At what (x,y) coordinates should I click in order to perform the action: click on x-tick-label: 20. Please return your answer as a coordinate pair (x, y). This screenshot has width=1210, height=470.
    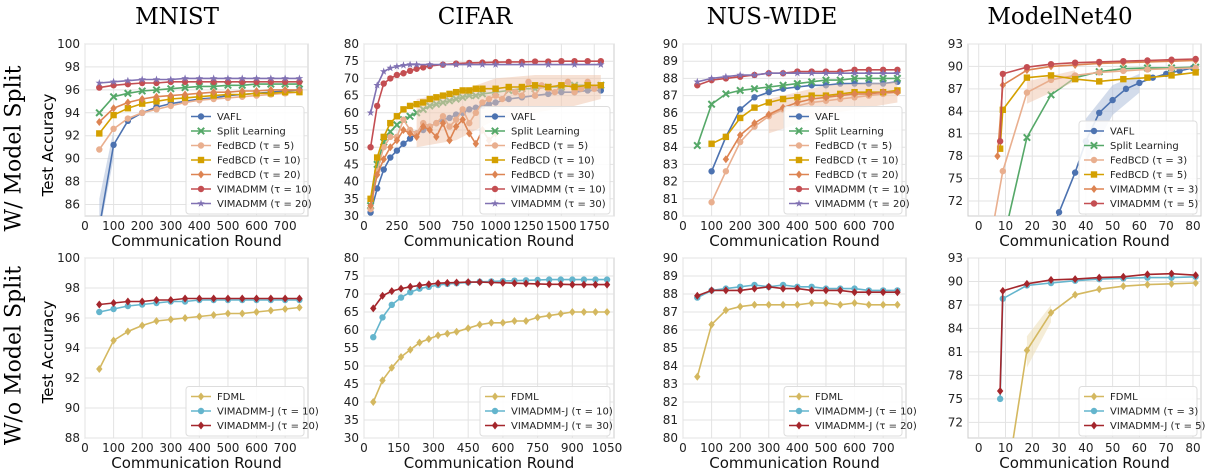
    Looking at the image, I should click on (1032, 448).